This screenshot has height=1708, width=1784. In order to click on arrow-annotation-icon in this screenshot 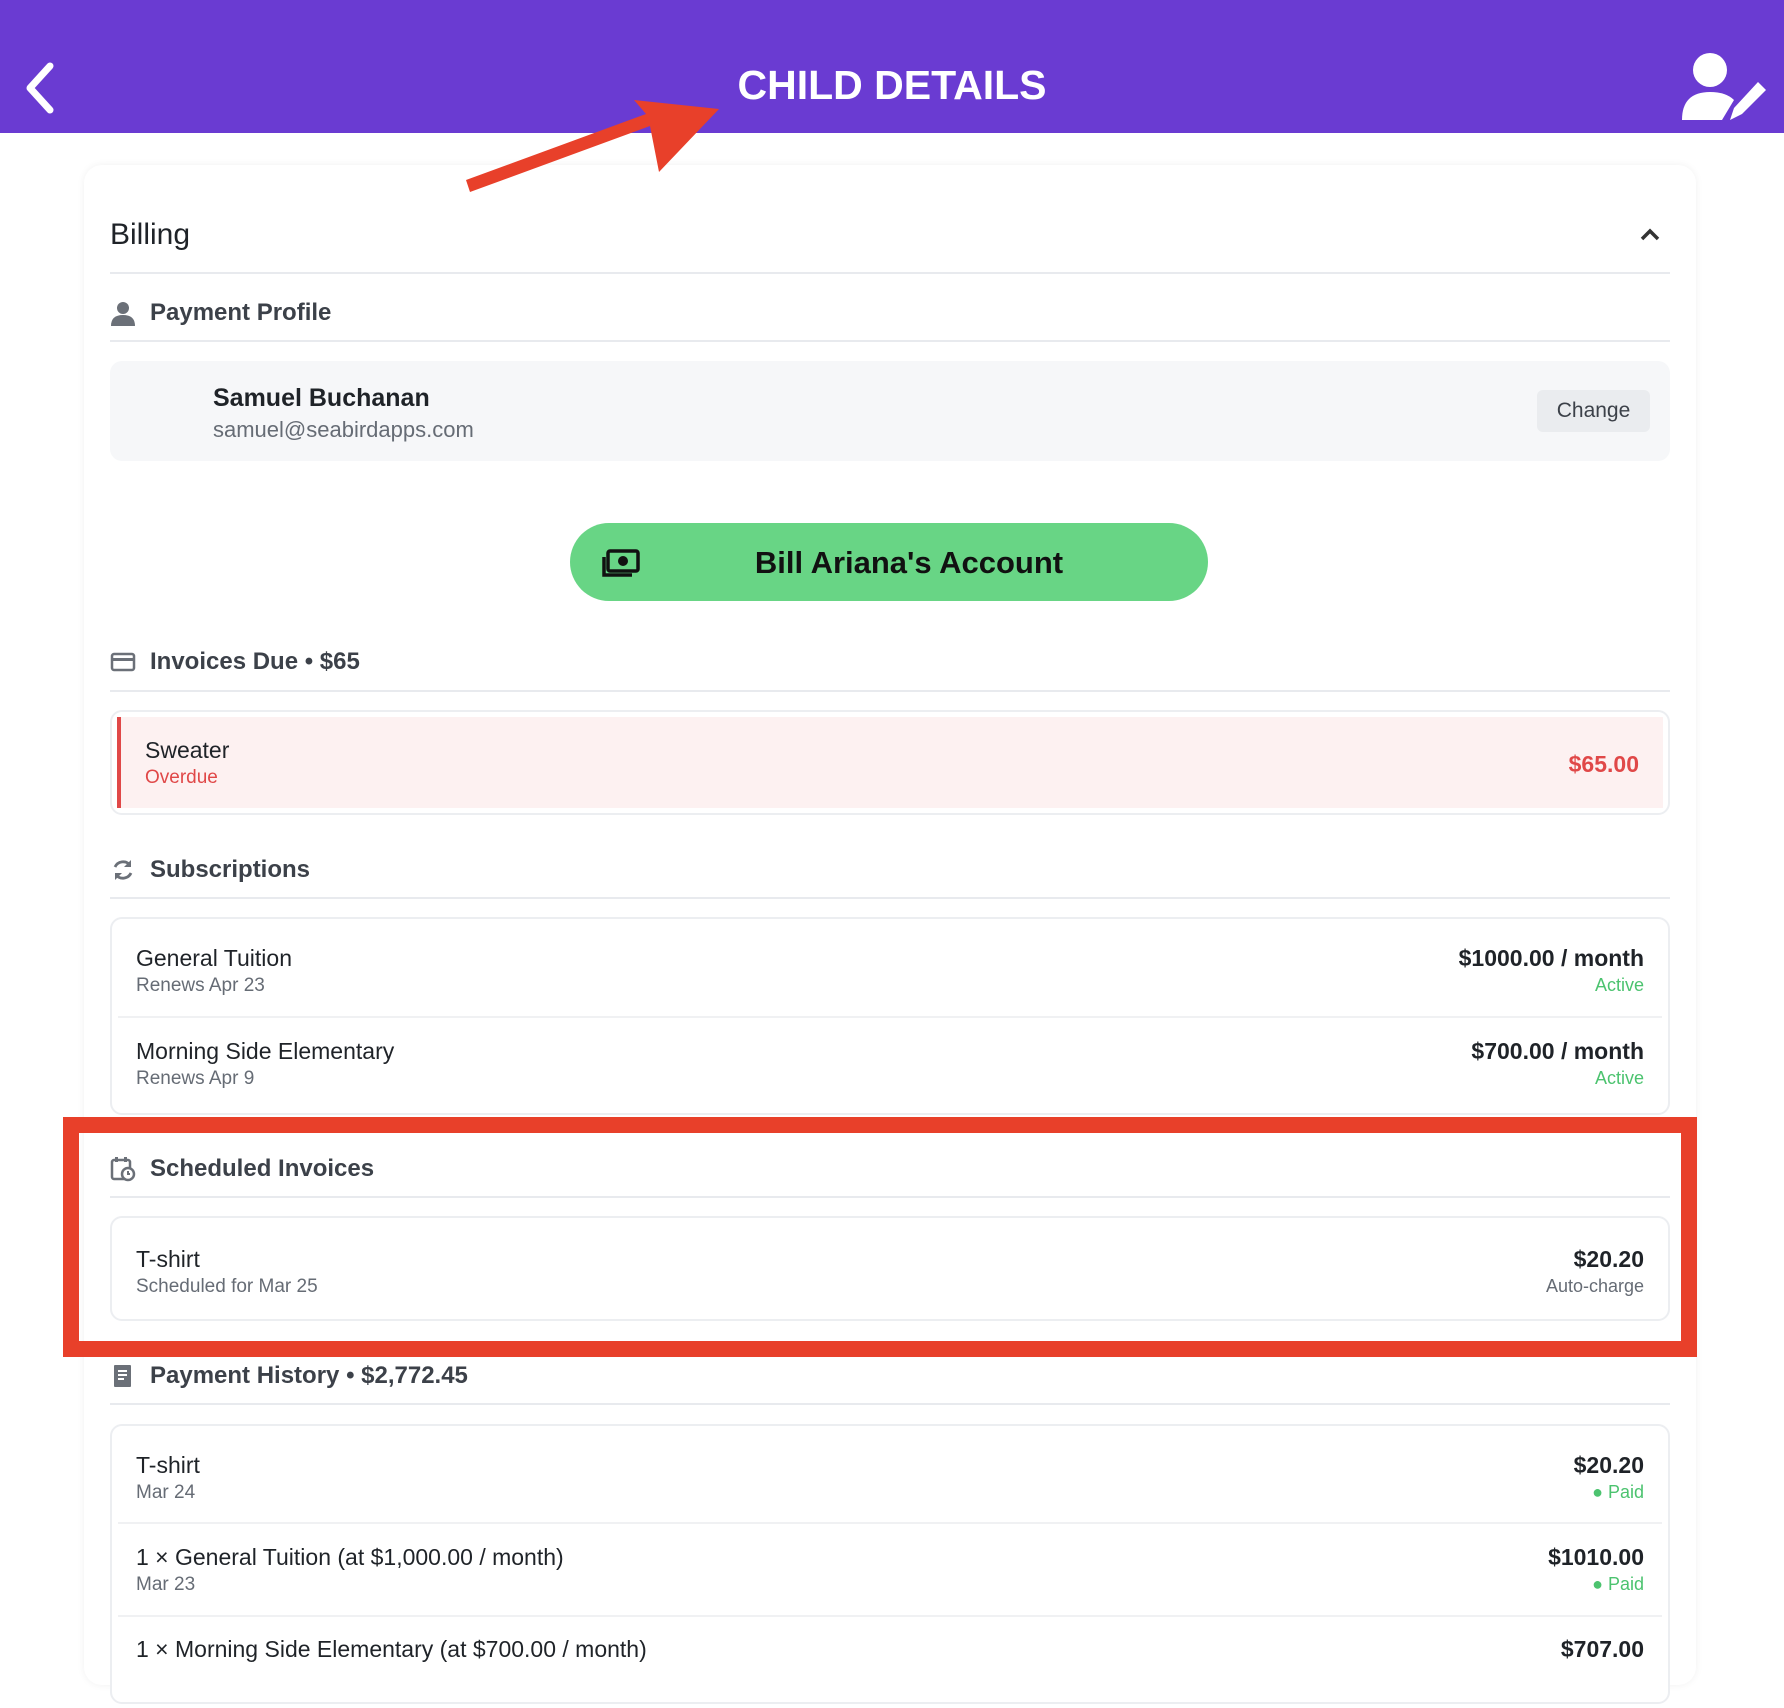, I will do `click(592, 146)`.